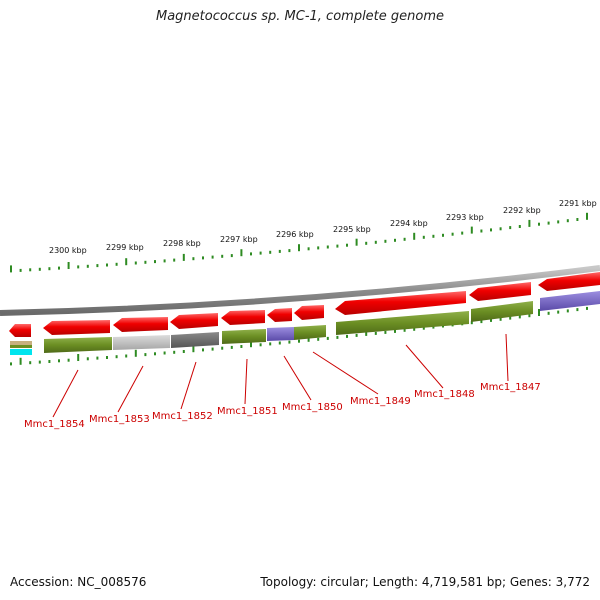  What do you see at coordinates (309, 312) in the screenshot?
I see `cds-arrow-1849b` at bounding box center [309, 312].